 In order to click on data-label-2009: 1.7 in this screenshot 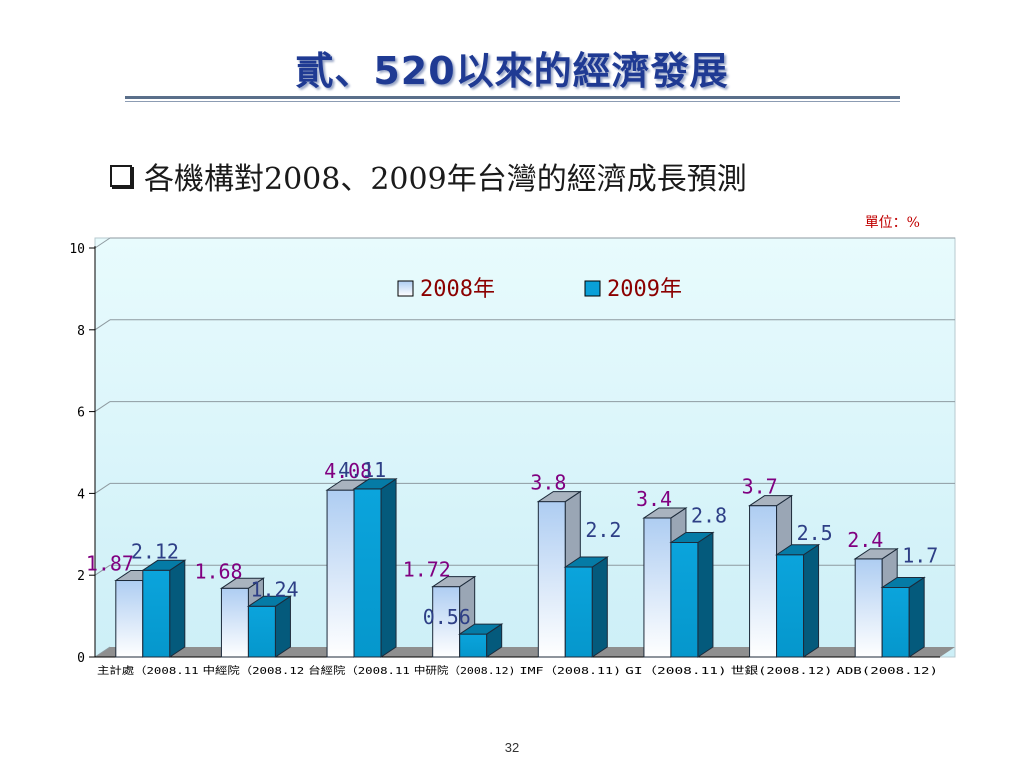, I will do `click(920, 555)`.